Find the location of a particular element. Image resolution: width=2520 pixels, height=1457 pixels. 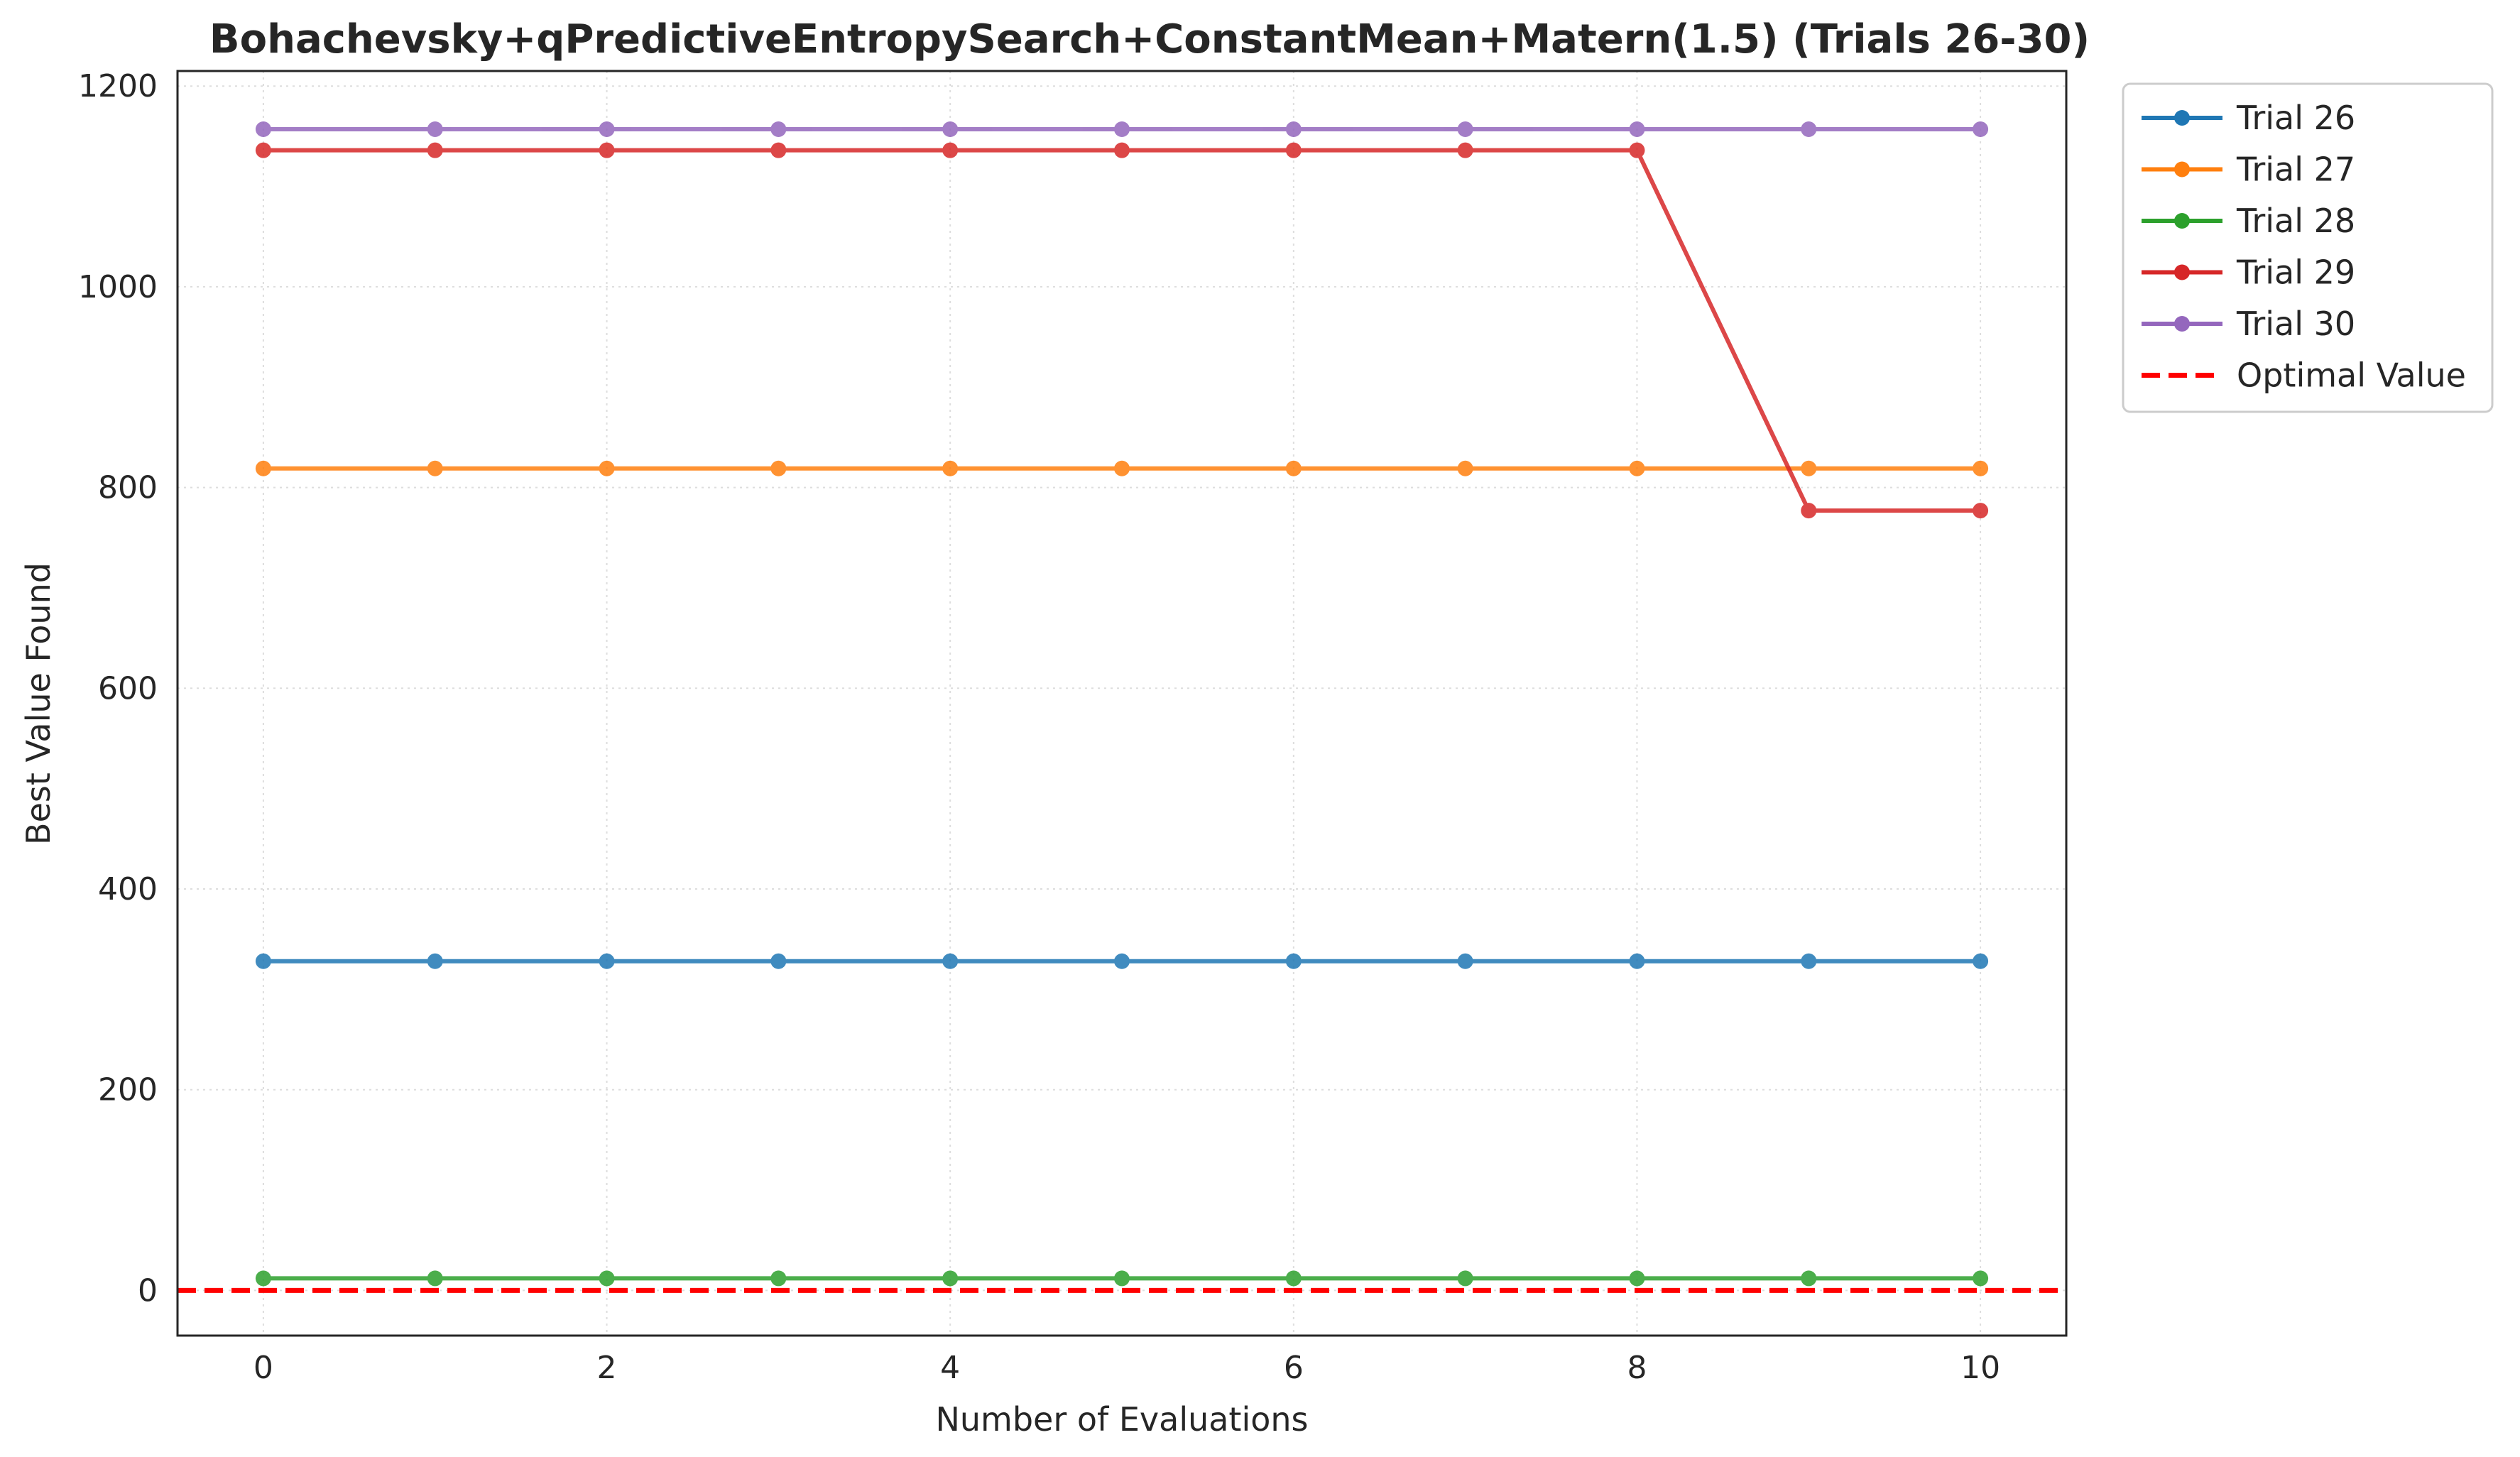

x-tick-label: 0 is located at coordinates (263, 1368).